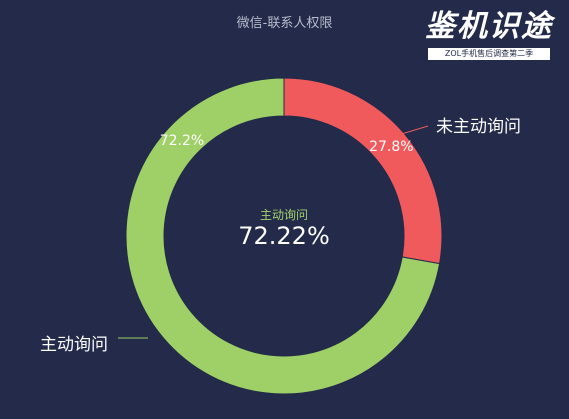 The width and height of the screenshot is (569, 419). Describe the element at coordinates (391, 147) in the screenshot. I see `slice-percent-label: 27.8%` at that location.